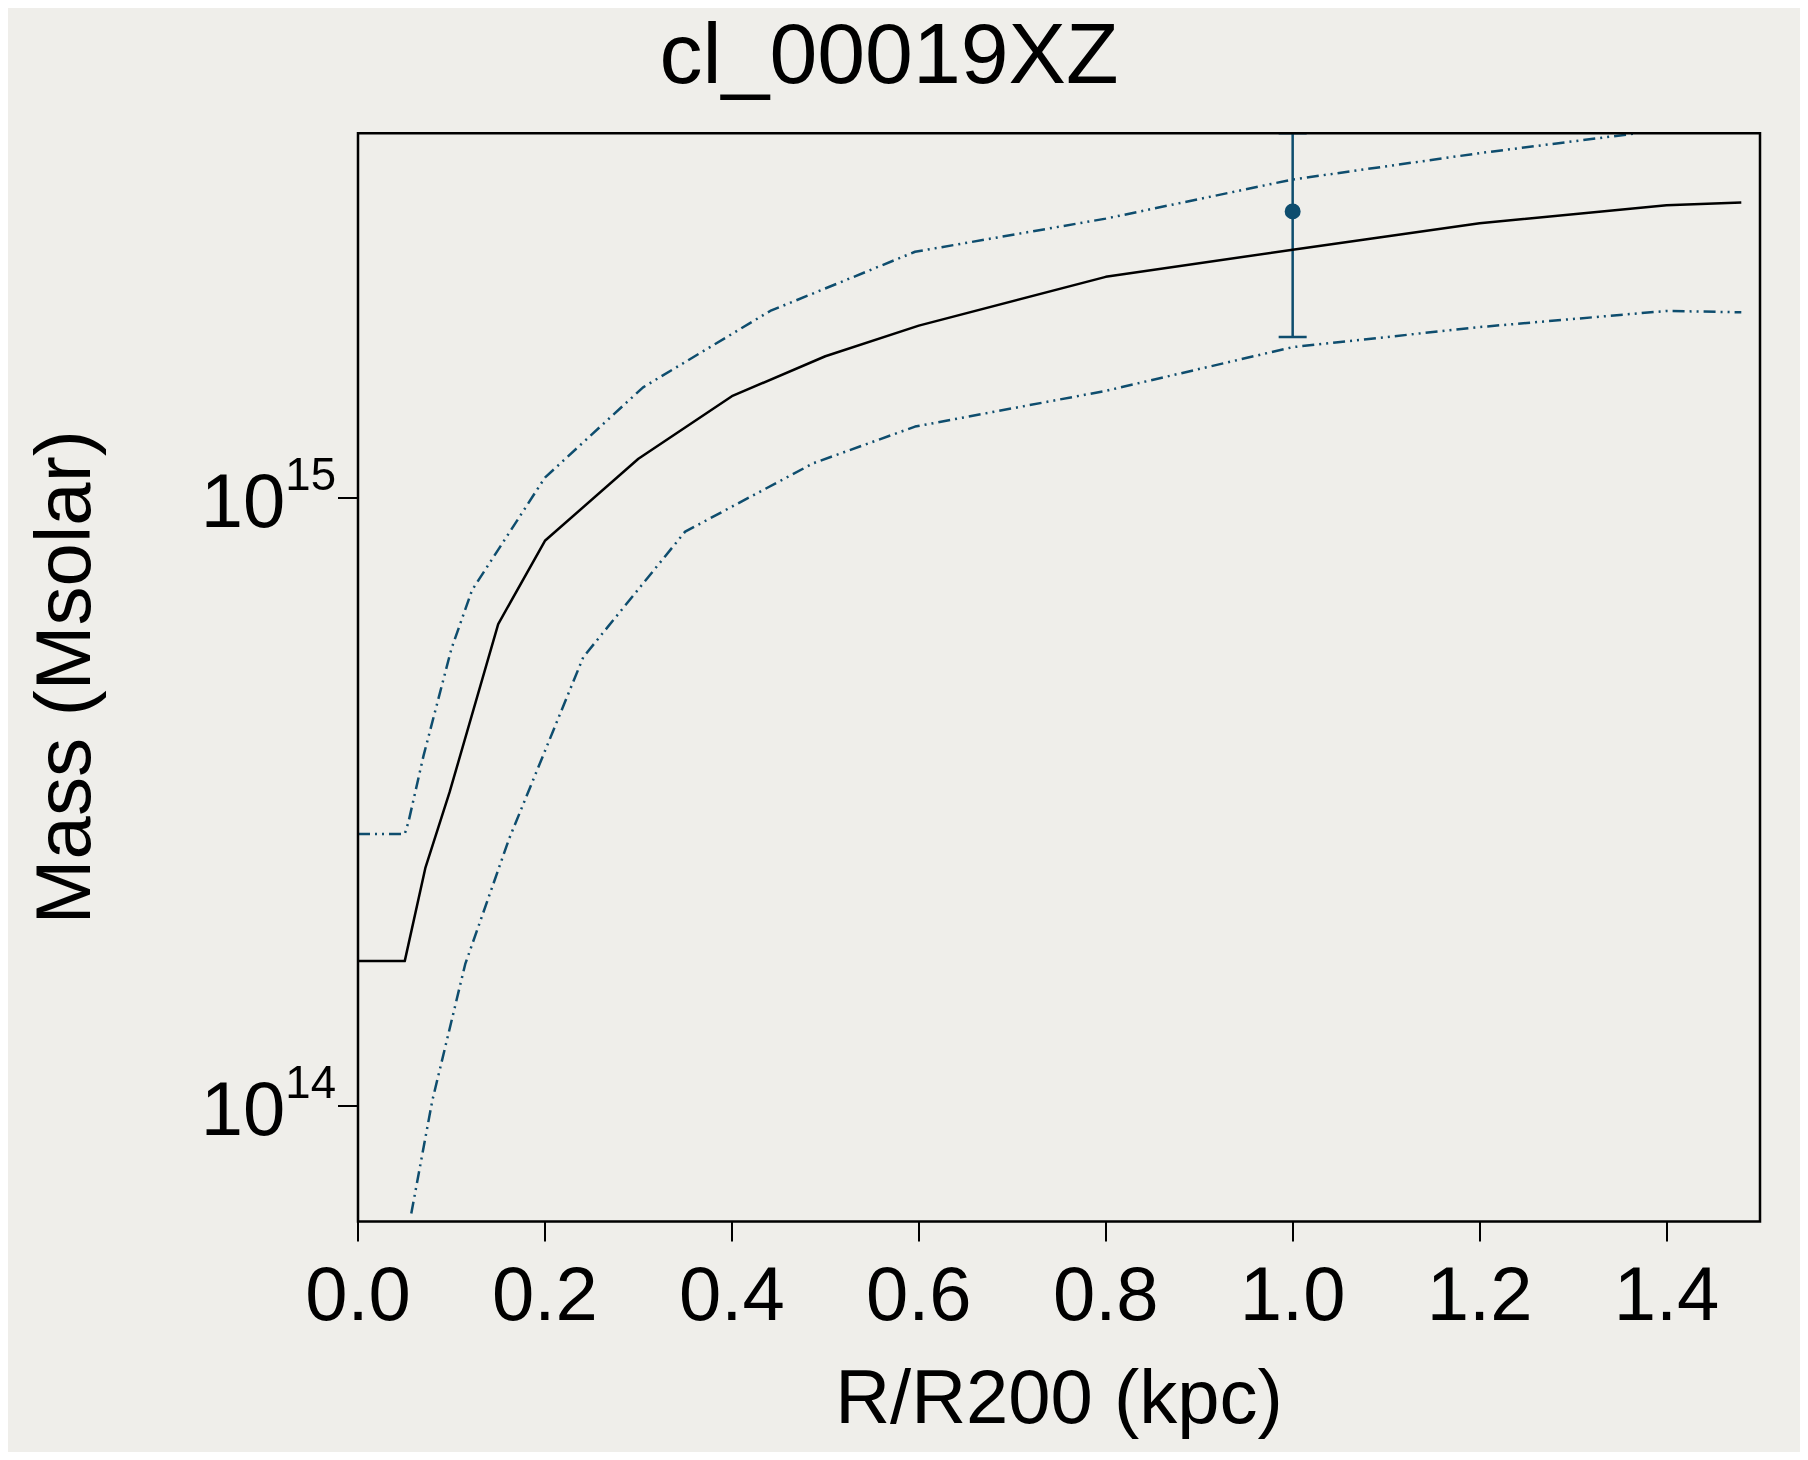  Describe the element at coordinates (1105, 1294) in the screenshot. I see `x-tick-label: 0.8` at that location.